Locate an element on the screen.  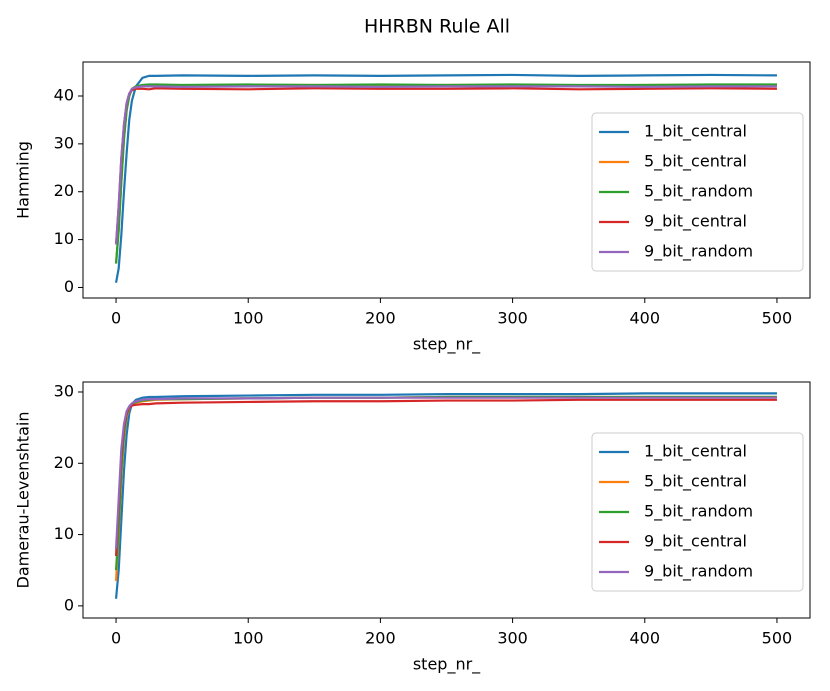
figure-title: HHRBN Rule All is located at coordinates (437, 27).